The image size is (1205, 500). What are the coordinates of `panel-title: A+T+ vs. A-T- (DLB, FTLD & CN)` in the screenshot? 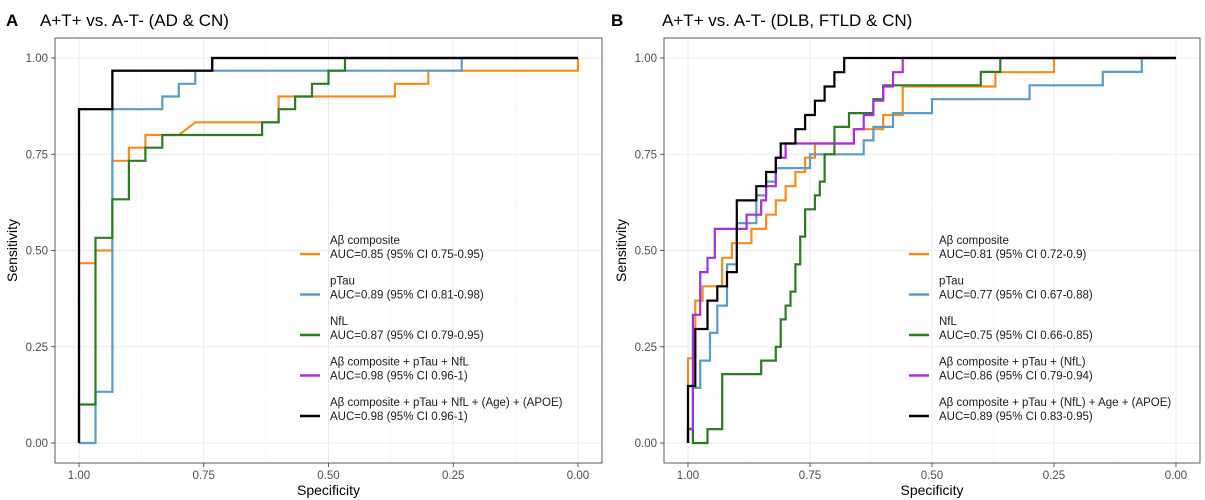 It's located at (787, 20).